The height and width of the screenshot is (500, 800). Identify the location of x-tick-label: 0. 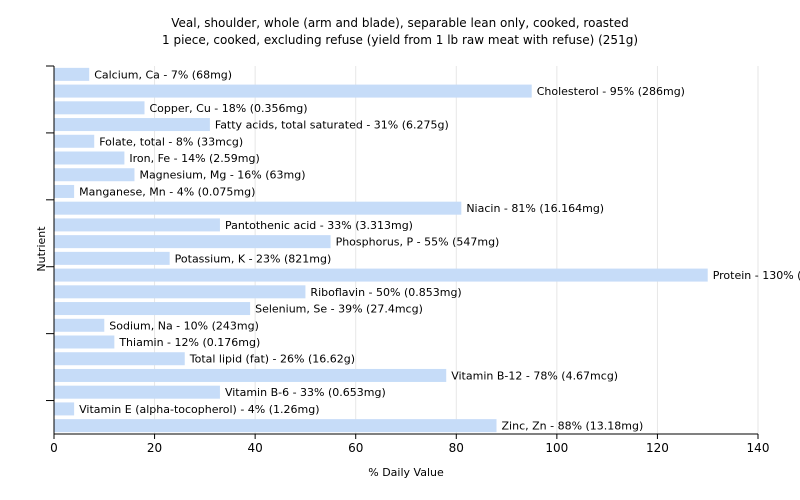
(54, 448).